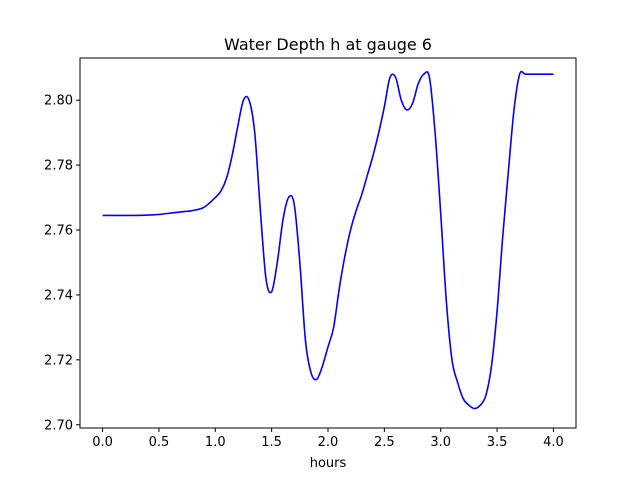 This screenshot has height=480, width=640. I want to click on x-axis-ticks: 0.0 0.5 1.0 1.5 2.0 2.5 3.0 3.5 4.0, so click(328, 439).